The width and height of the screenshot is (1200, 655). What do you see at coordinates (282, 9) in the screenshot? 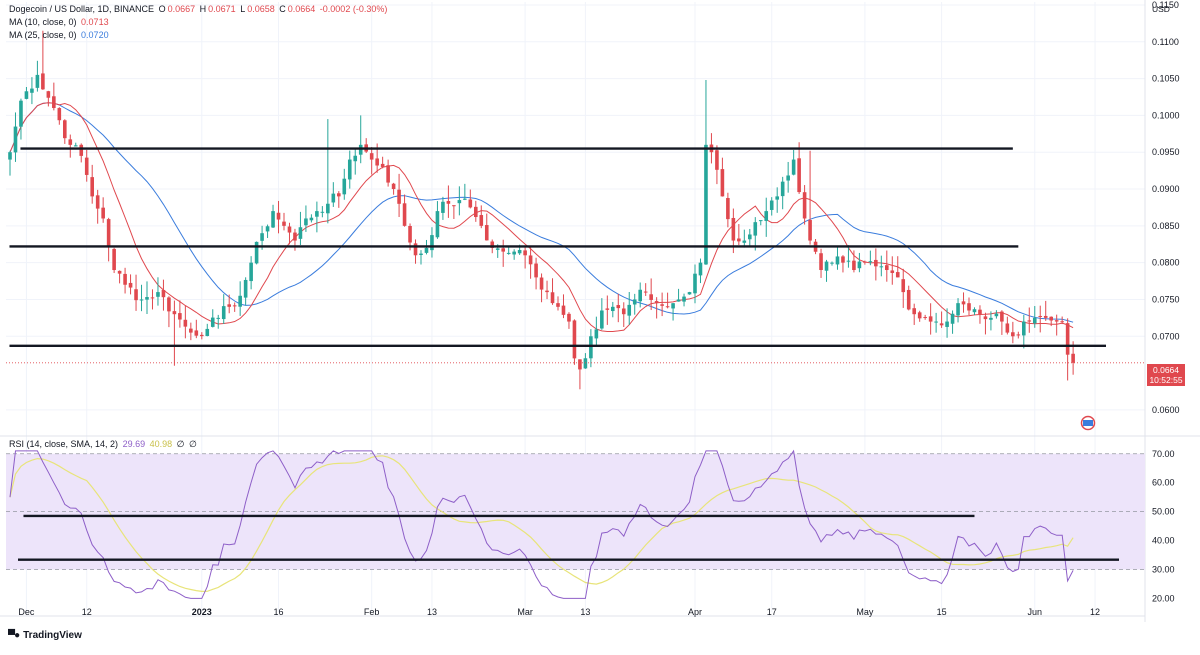
I see `close-label: C` at bounding box center [282, 9].